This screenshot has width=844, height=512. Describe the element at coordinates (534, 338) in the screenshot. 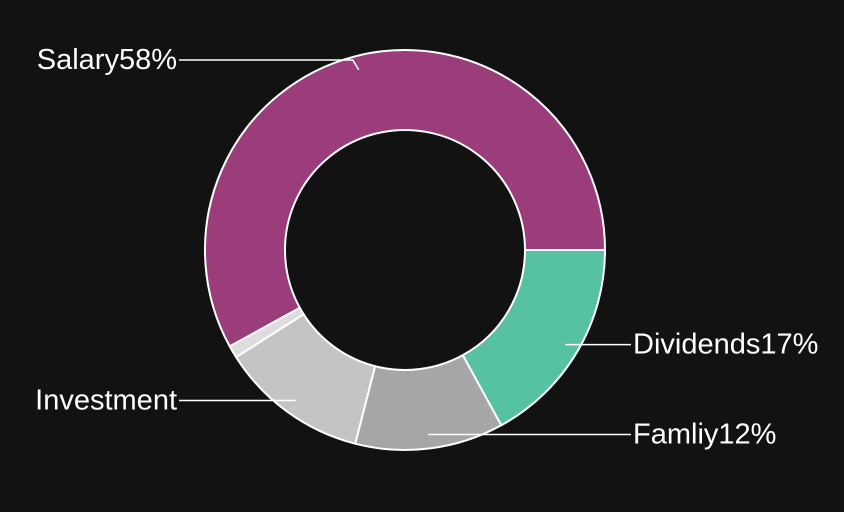

I see `slice-dividends` at that location.